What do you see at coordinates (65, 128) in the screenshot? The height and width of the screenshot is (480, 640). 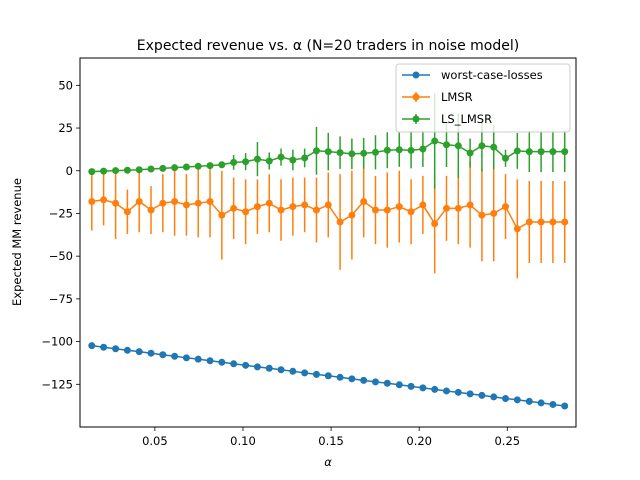 I see `y-tick-label: 25` at bounding box center [65, 128].